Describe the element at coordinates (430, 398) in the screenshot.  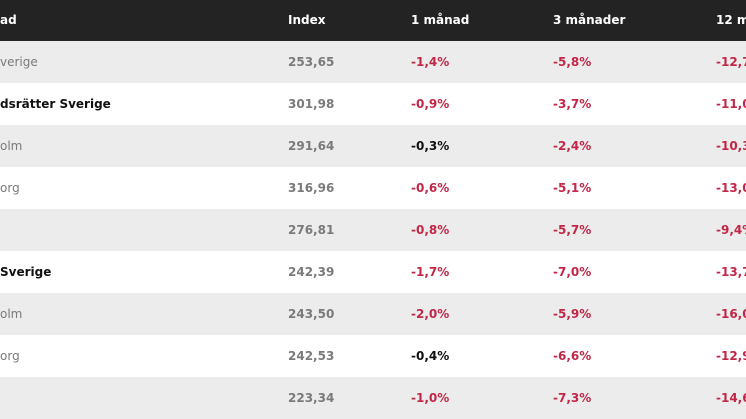
I see `change-value: -1,0%` at that location.